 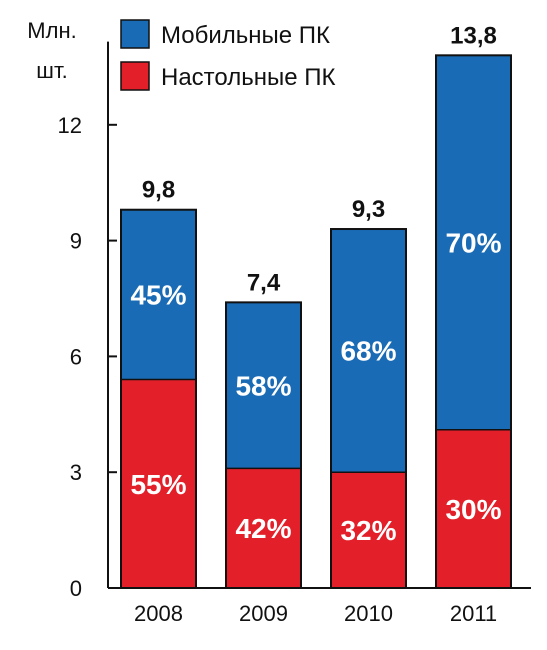 I want to click on x-axis-ticks: 2008 2009 2010 2011, so click(x=315, y=613).